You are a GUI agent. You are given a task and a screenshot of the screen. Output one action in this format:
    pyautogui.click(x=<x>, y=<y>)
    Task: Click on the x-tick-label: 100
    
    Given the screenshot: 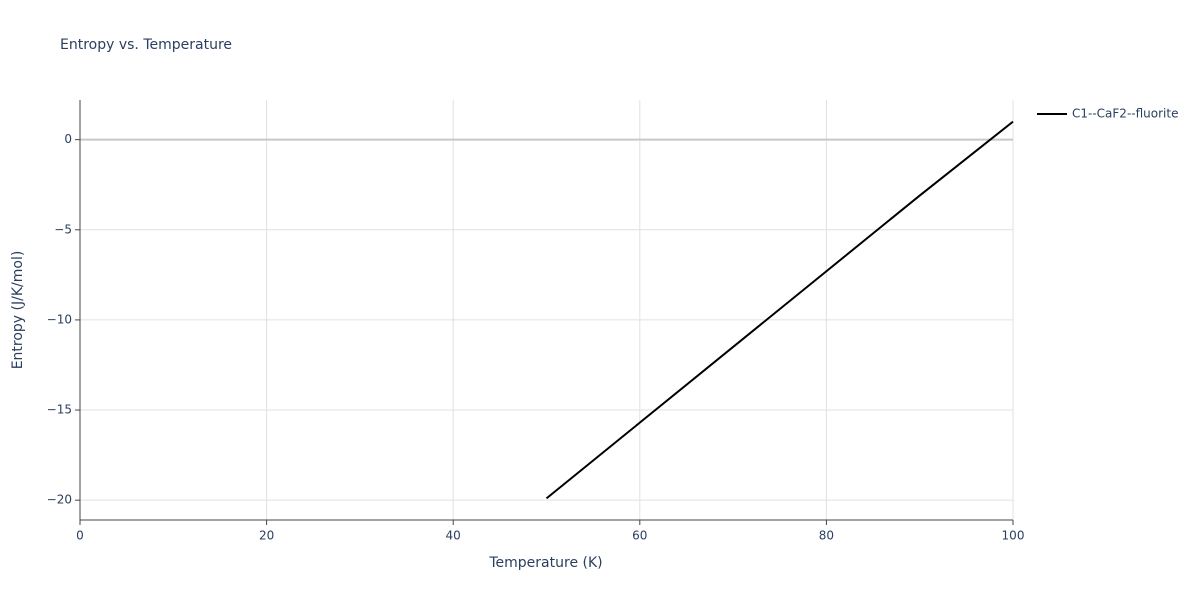 What is the action you would take?
    pyautogui.click(x=1013, y=536)
    